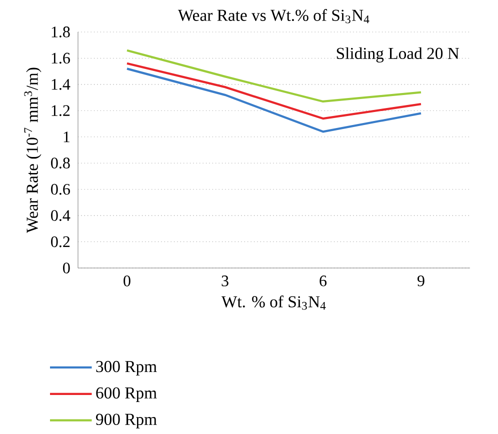 Image resolution: width=498 pixels, height=434 pixels. Describe the element at coordinates (61, 32) in the screenshot. I see `y-tick-label: 1.8` at that location.